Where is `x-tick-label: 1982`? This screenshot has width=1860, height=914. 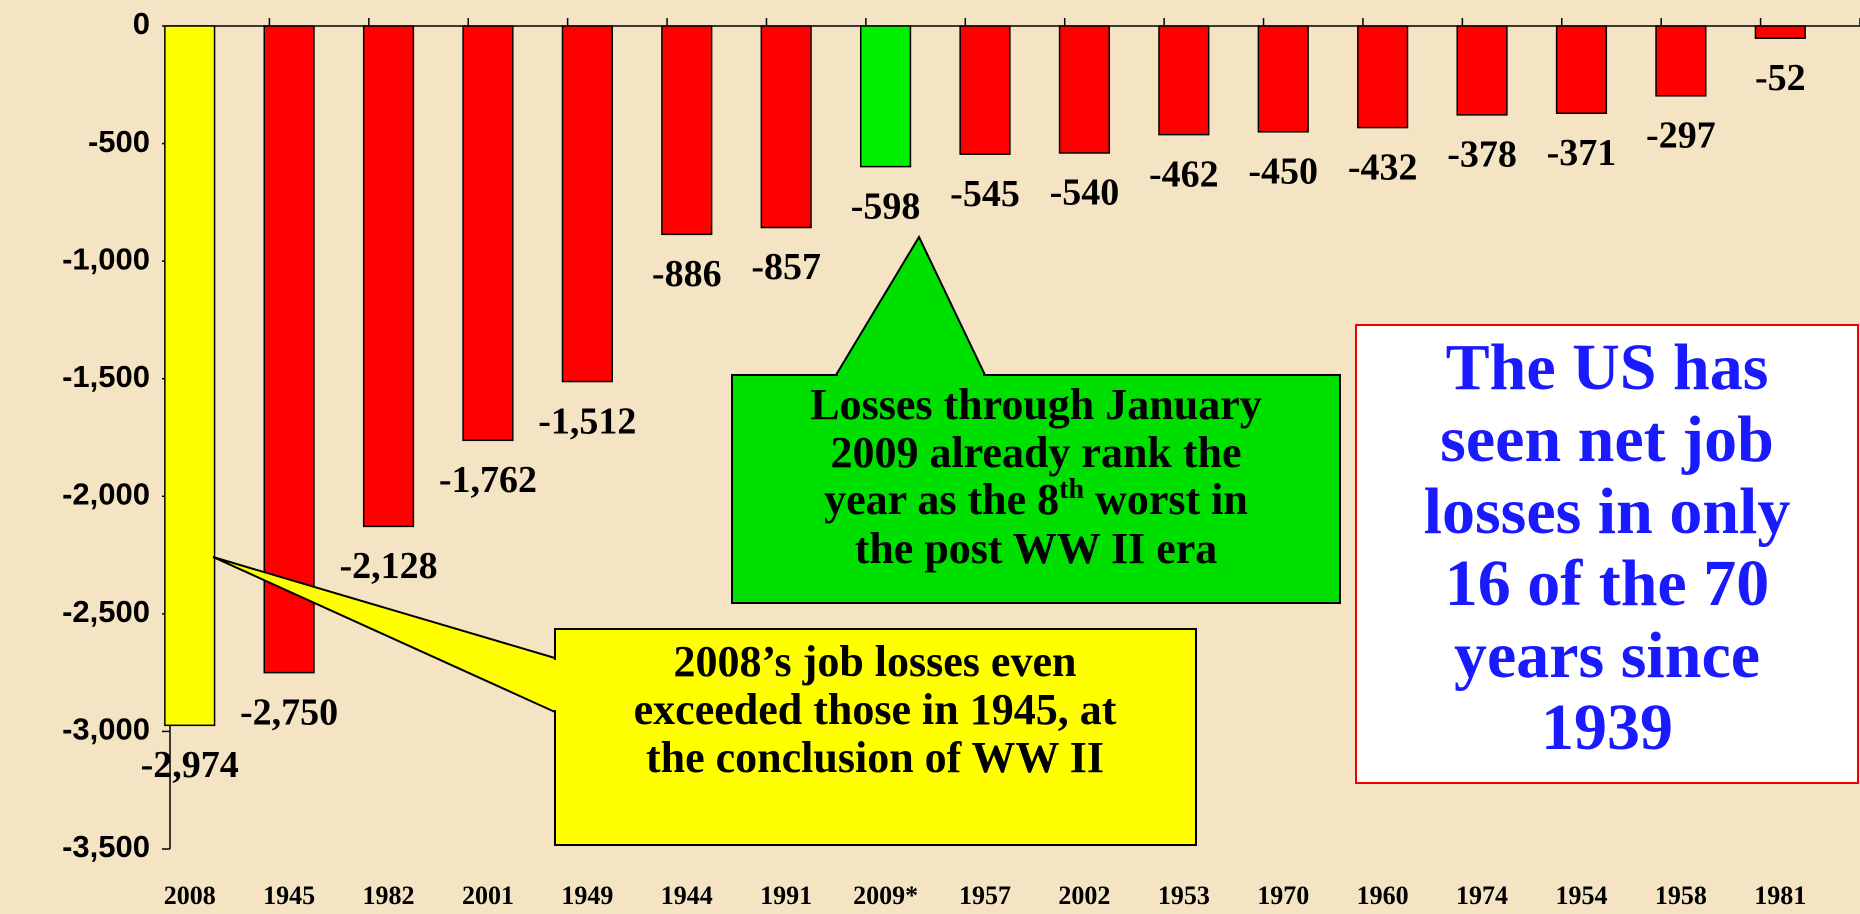 x-tick-label: 1982 is located at coordinates (389, 895).